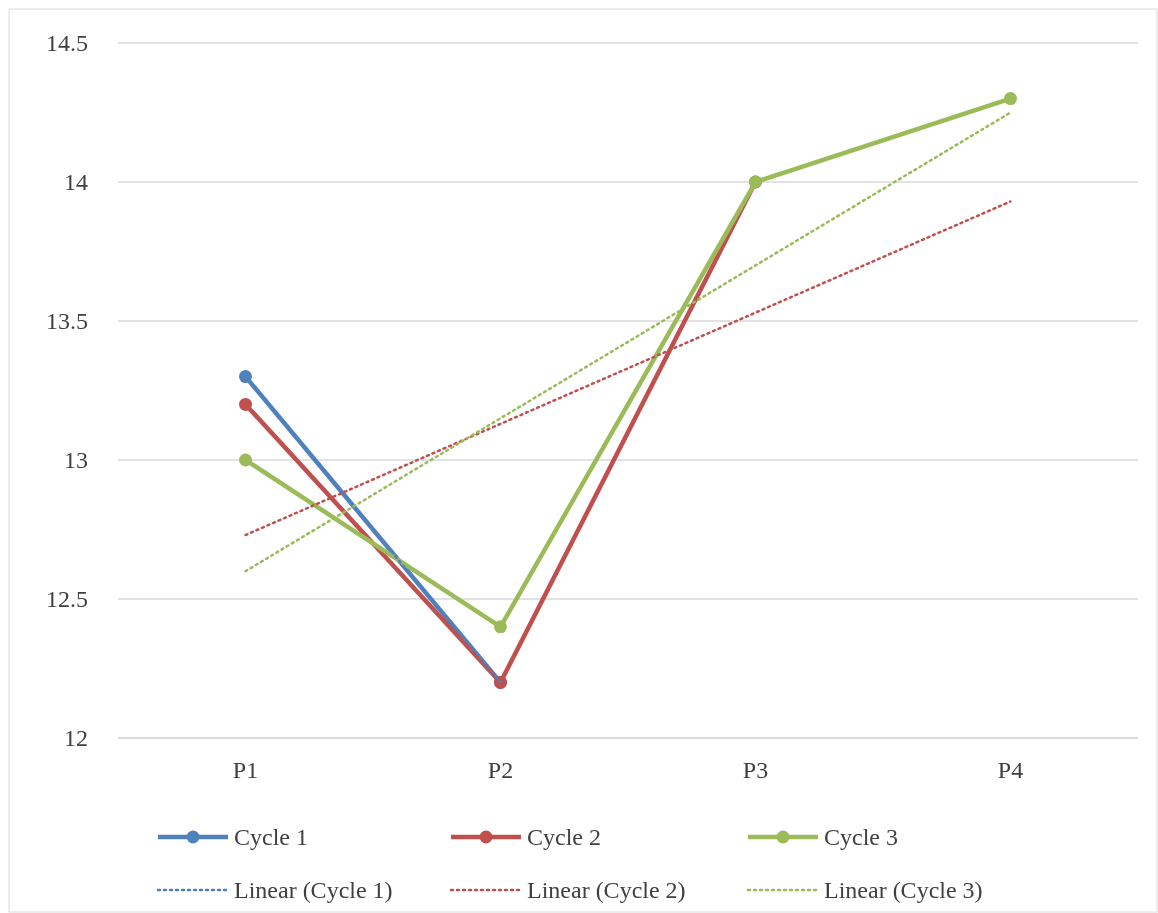 This screenshot has height=913, width=1158. What do you see at coordinates (500, 770) in the screenshot?
I see `x-tick-label: P2` at bounding box center [500, 770].